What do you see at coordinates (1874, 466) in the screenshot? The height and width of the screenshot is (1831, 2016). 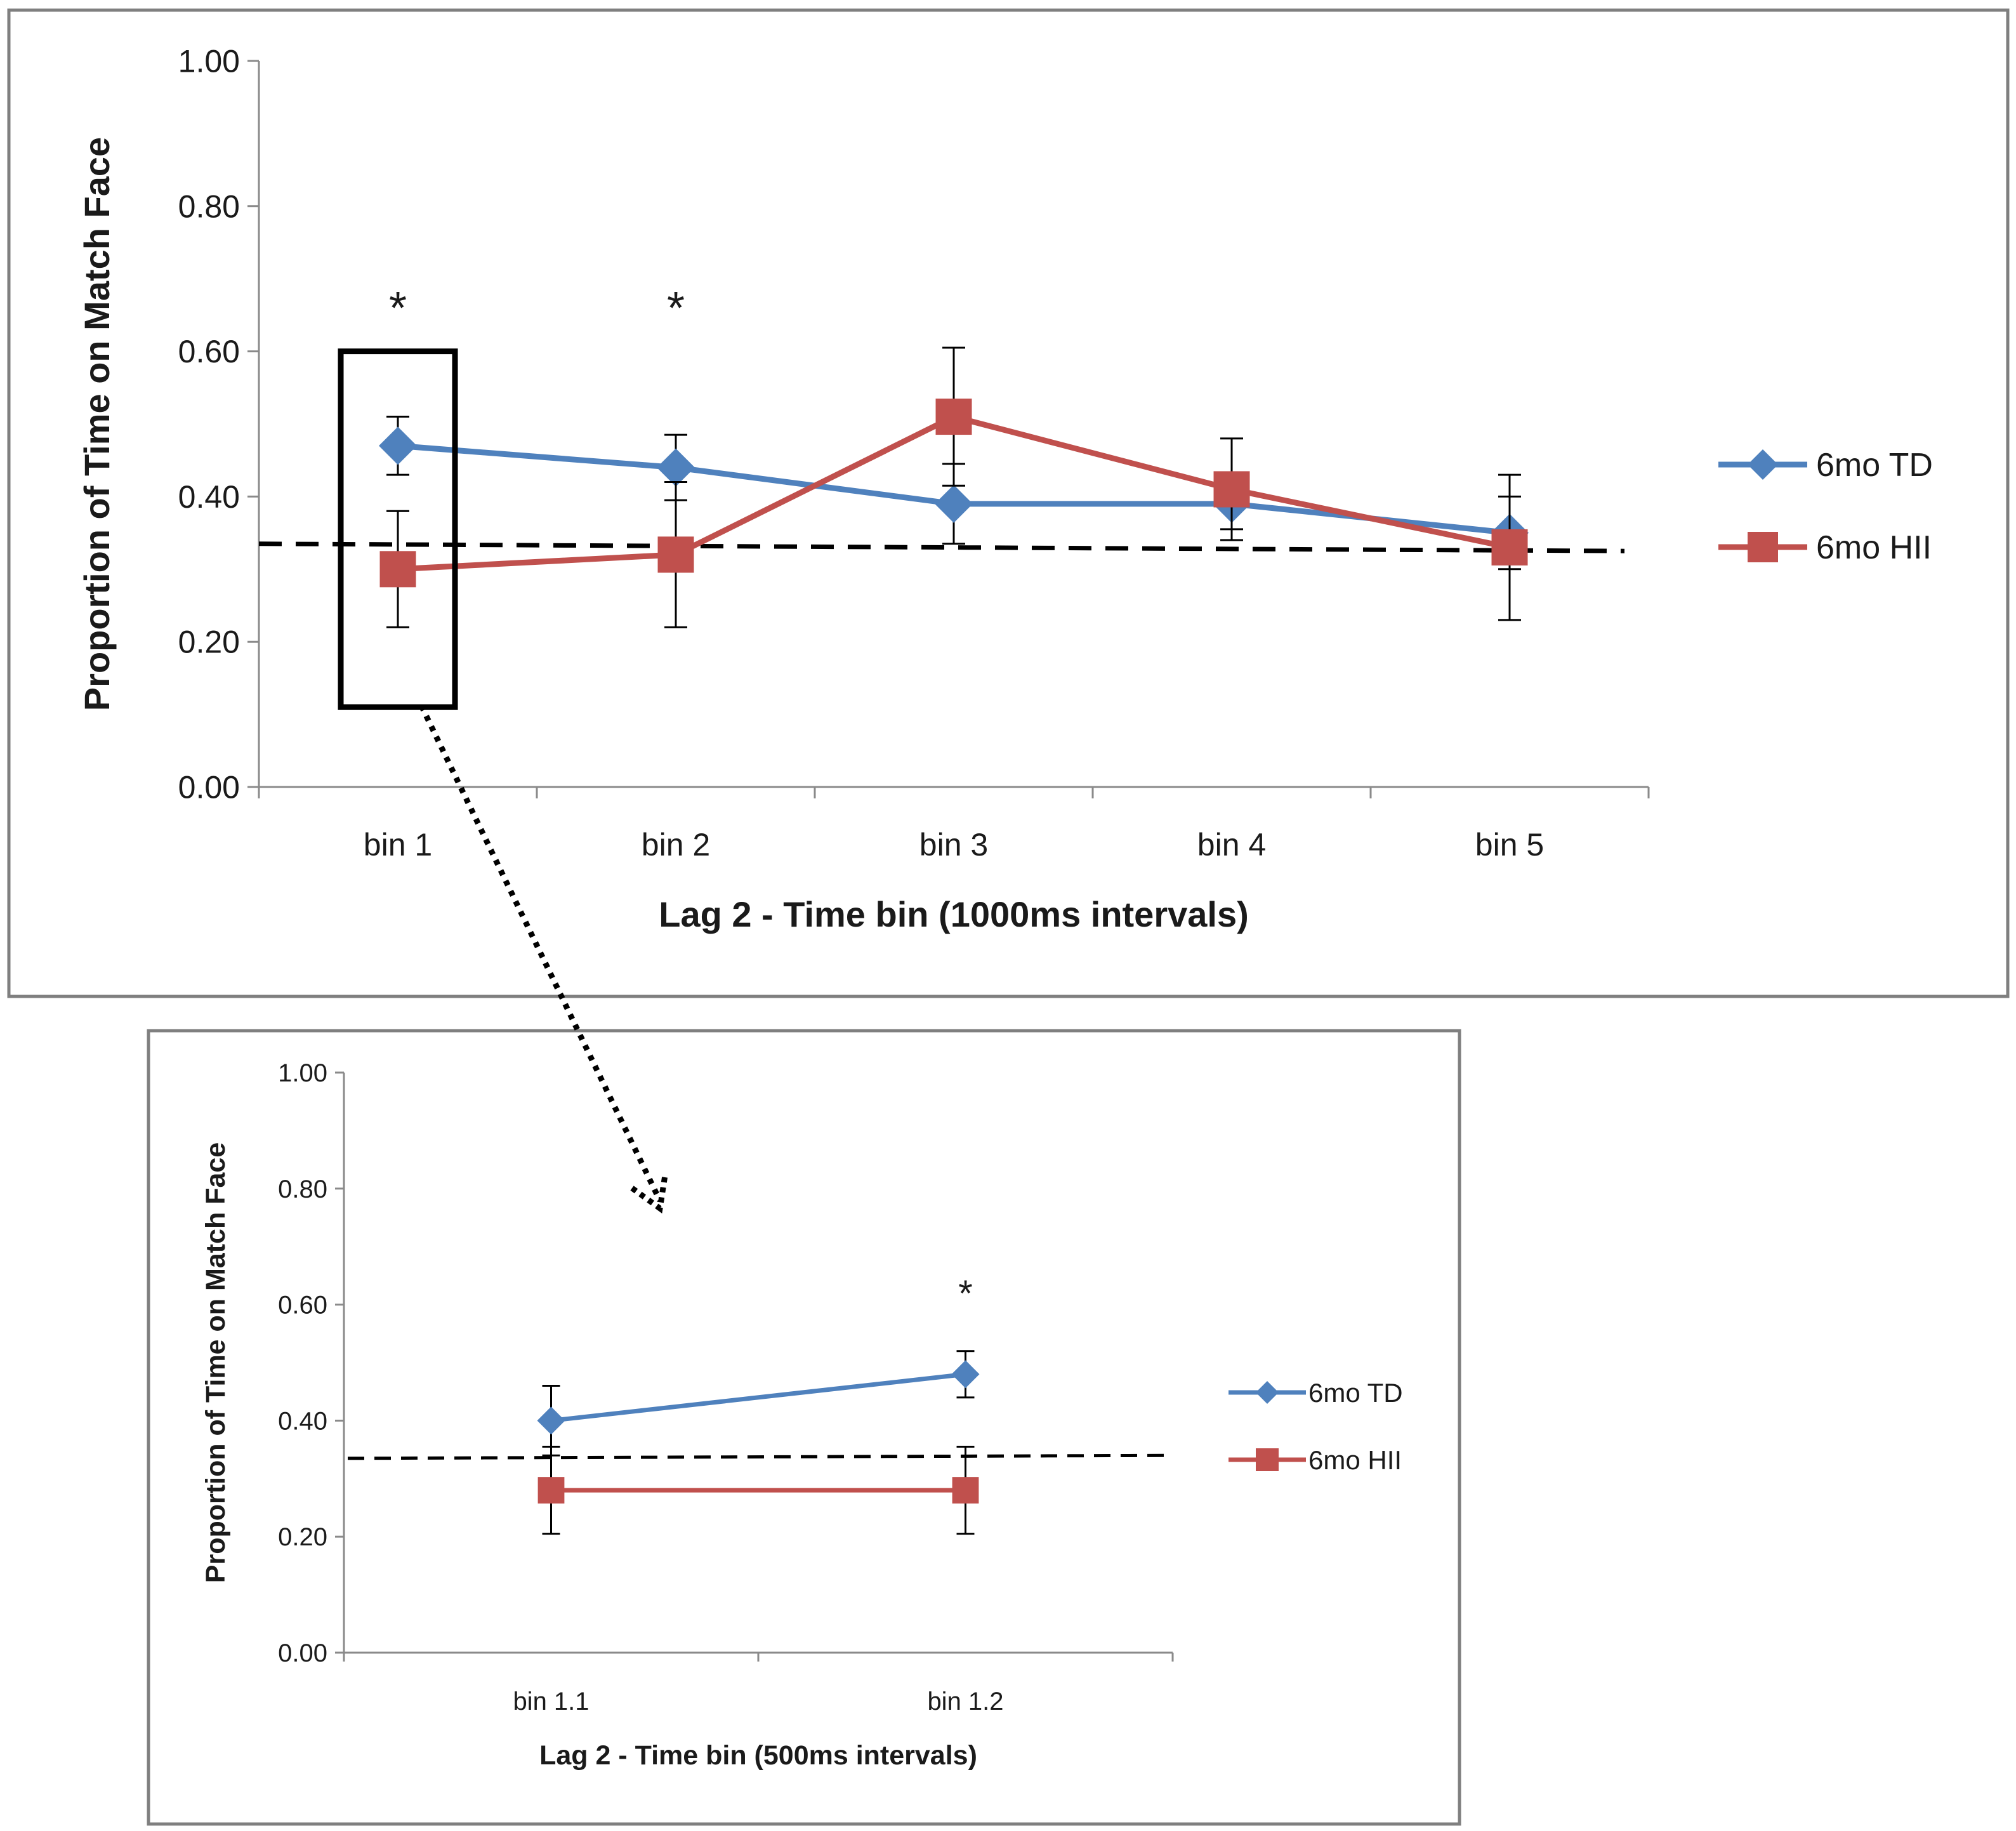 I see `legend-label-td: 6mo TD` at bounding box center [1874, 466].